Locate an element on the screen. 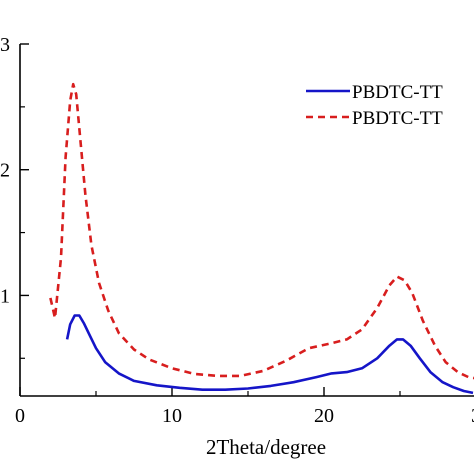  x-axis-label: 2Theta/degree is located at coordinates (266, 447).